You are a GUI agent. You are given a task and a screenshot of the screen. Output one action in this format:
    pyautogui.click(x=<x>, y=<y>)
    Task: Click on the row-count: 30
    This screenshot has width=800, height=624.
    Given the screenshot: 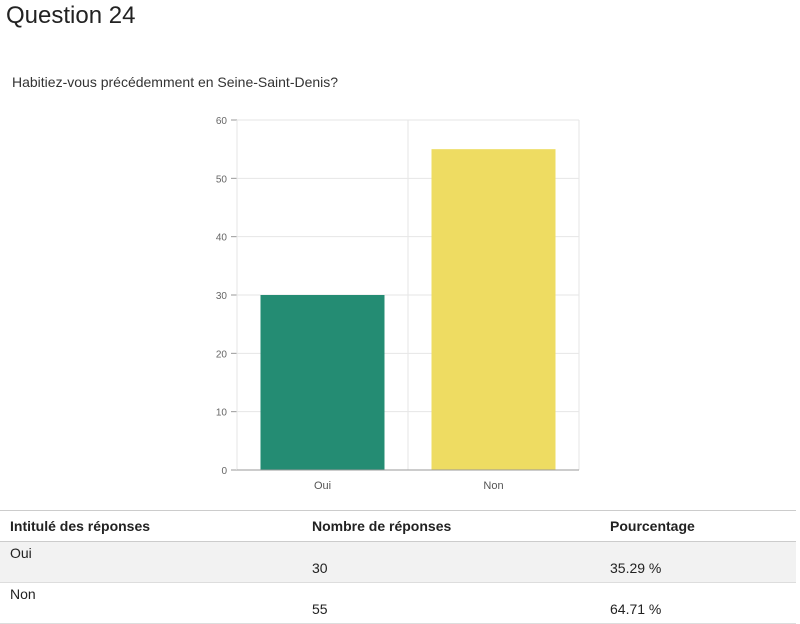 What is the action you would take?
    pyautogui.click(x=451, y=562)
    